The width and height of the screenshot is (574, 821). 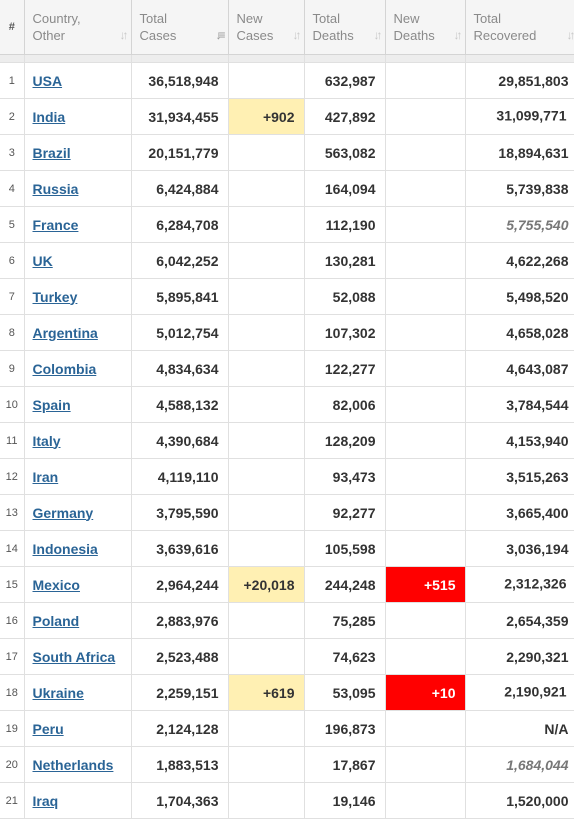 I want to click on country-link: Netherlands, so click(x=73, y=764).